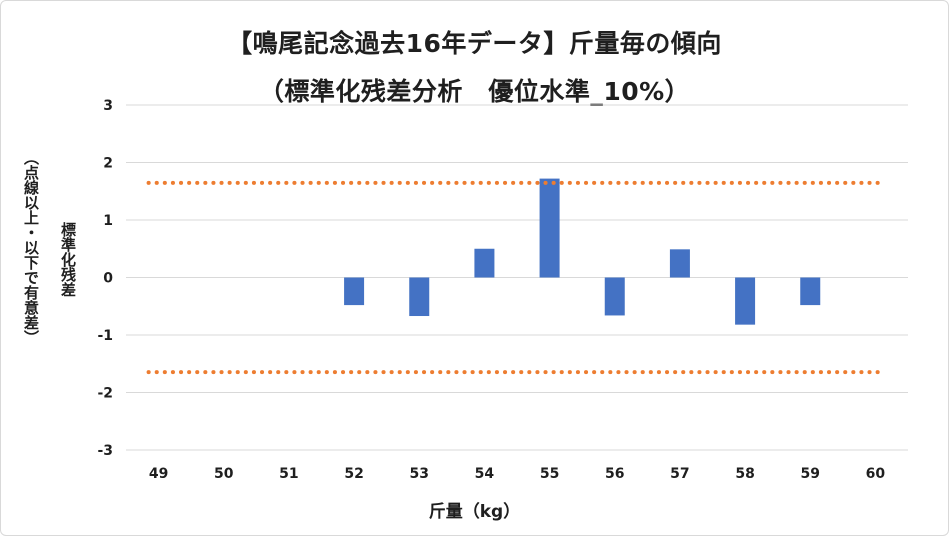 This screenshot has height=536, width=949. What do you see at coordinates (108, 164) in the screenshot?
I see `y-tick-label: 2` at bounding box center [108, 164].